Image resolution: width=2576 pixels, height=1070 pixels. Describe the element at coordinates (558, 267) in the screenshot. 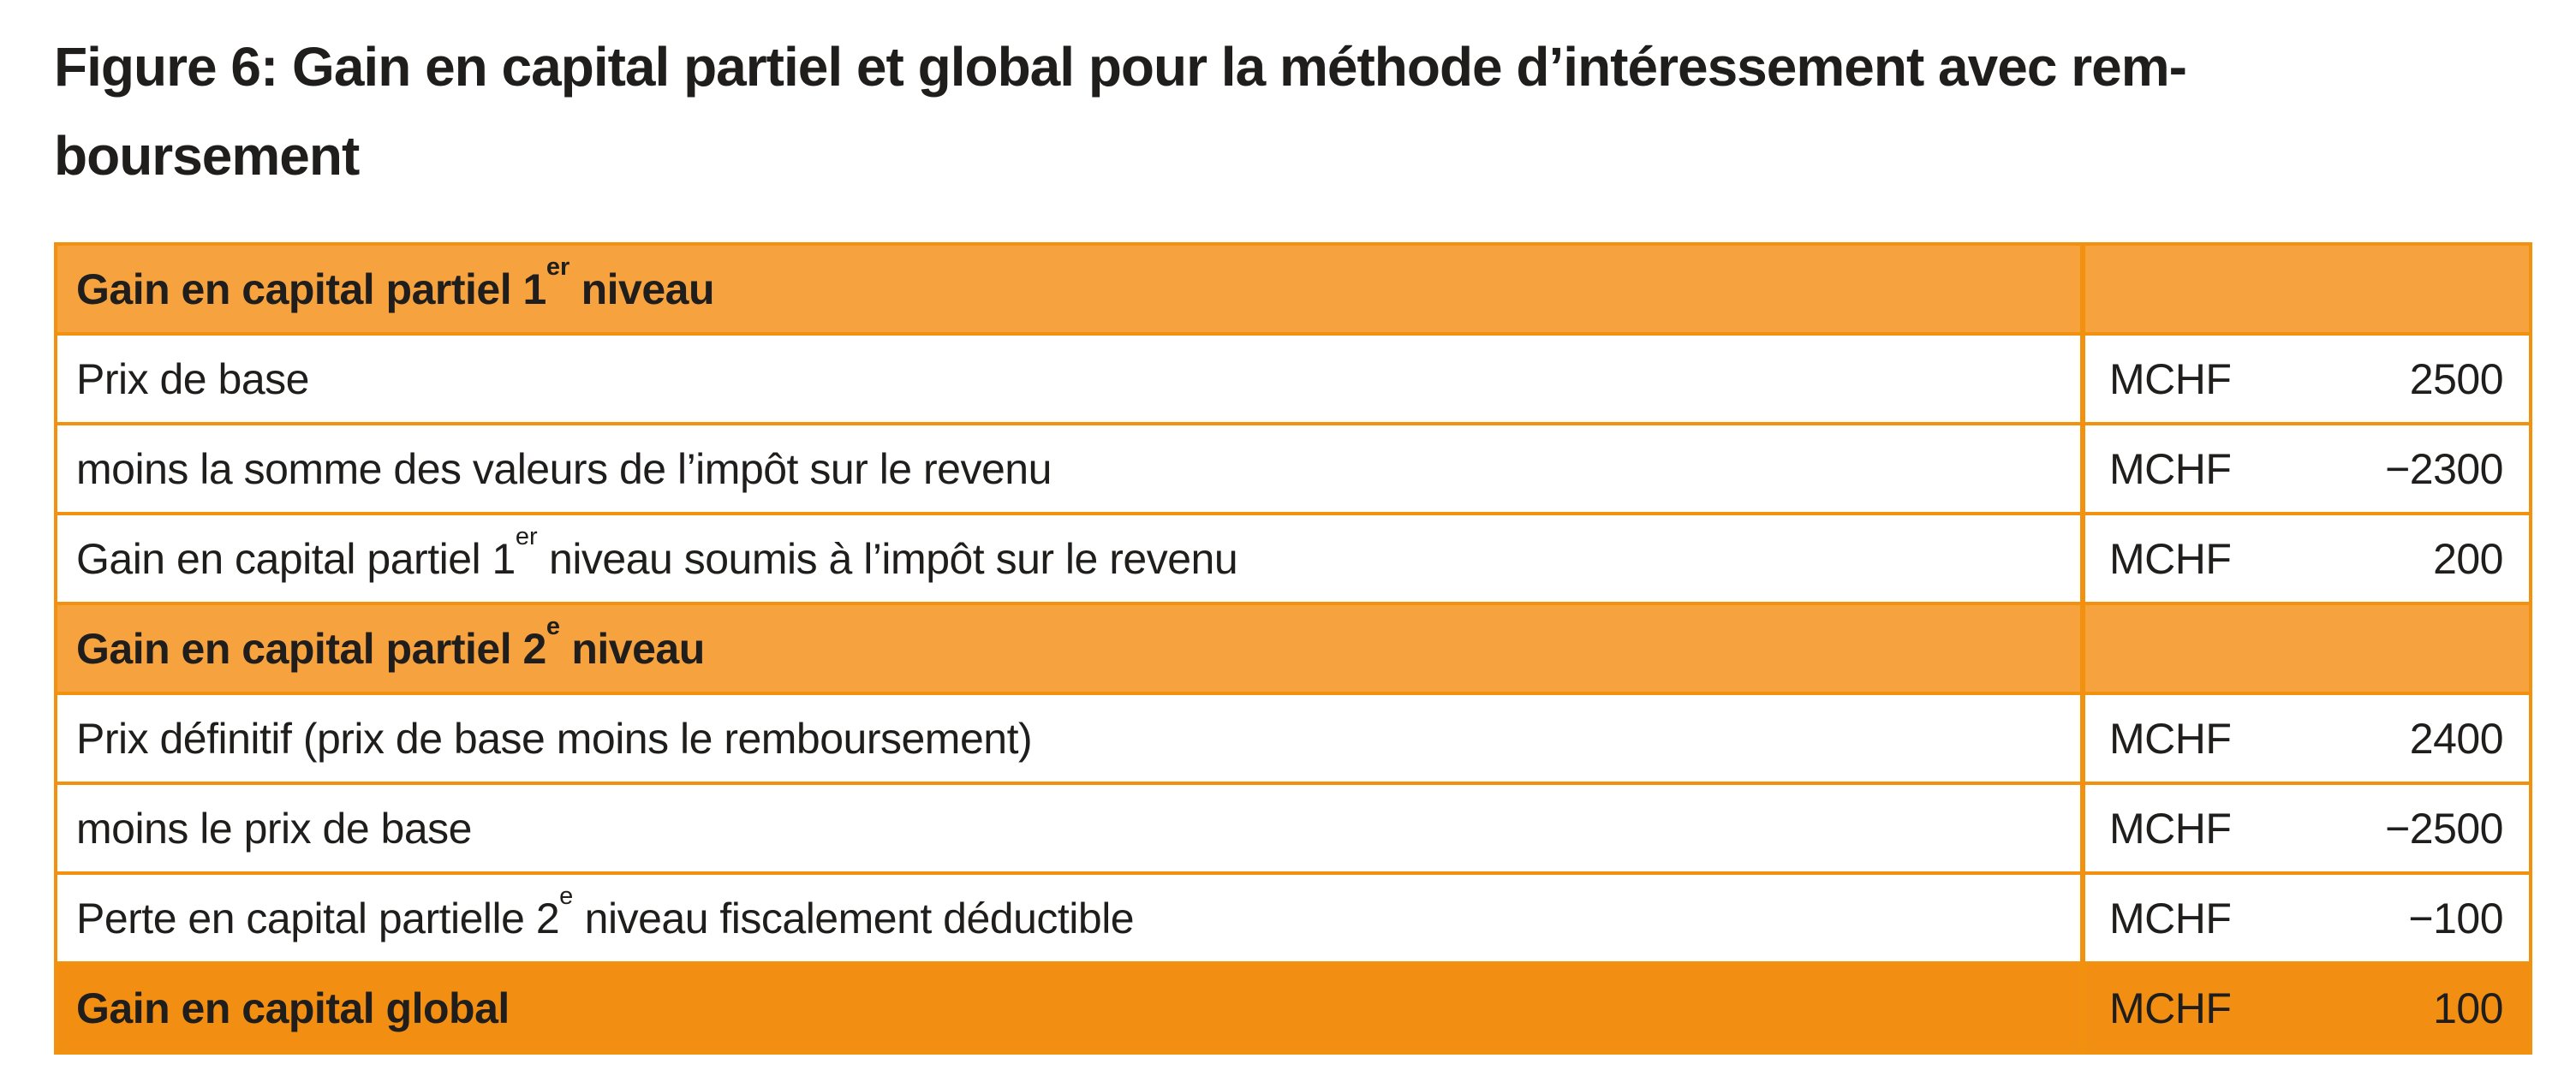

I see `section-label-superscript: er` at that location.